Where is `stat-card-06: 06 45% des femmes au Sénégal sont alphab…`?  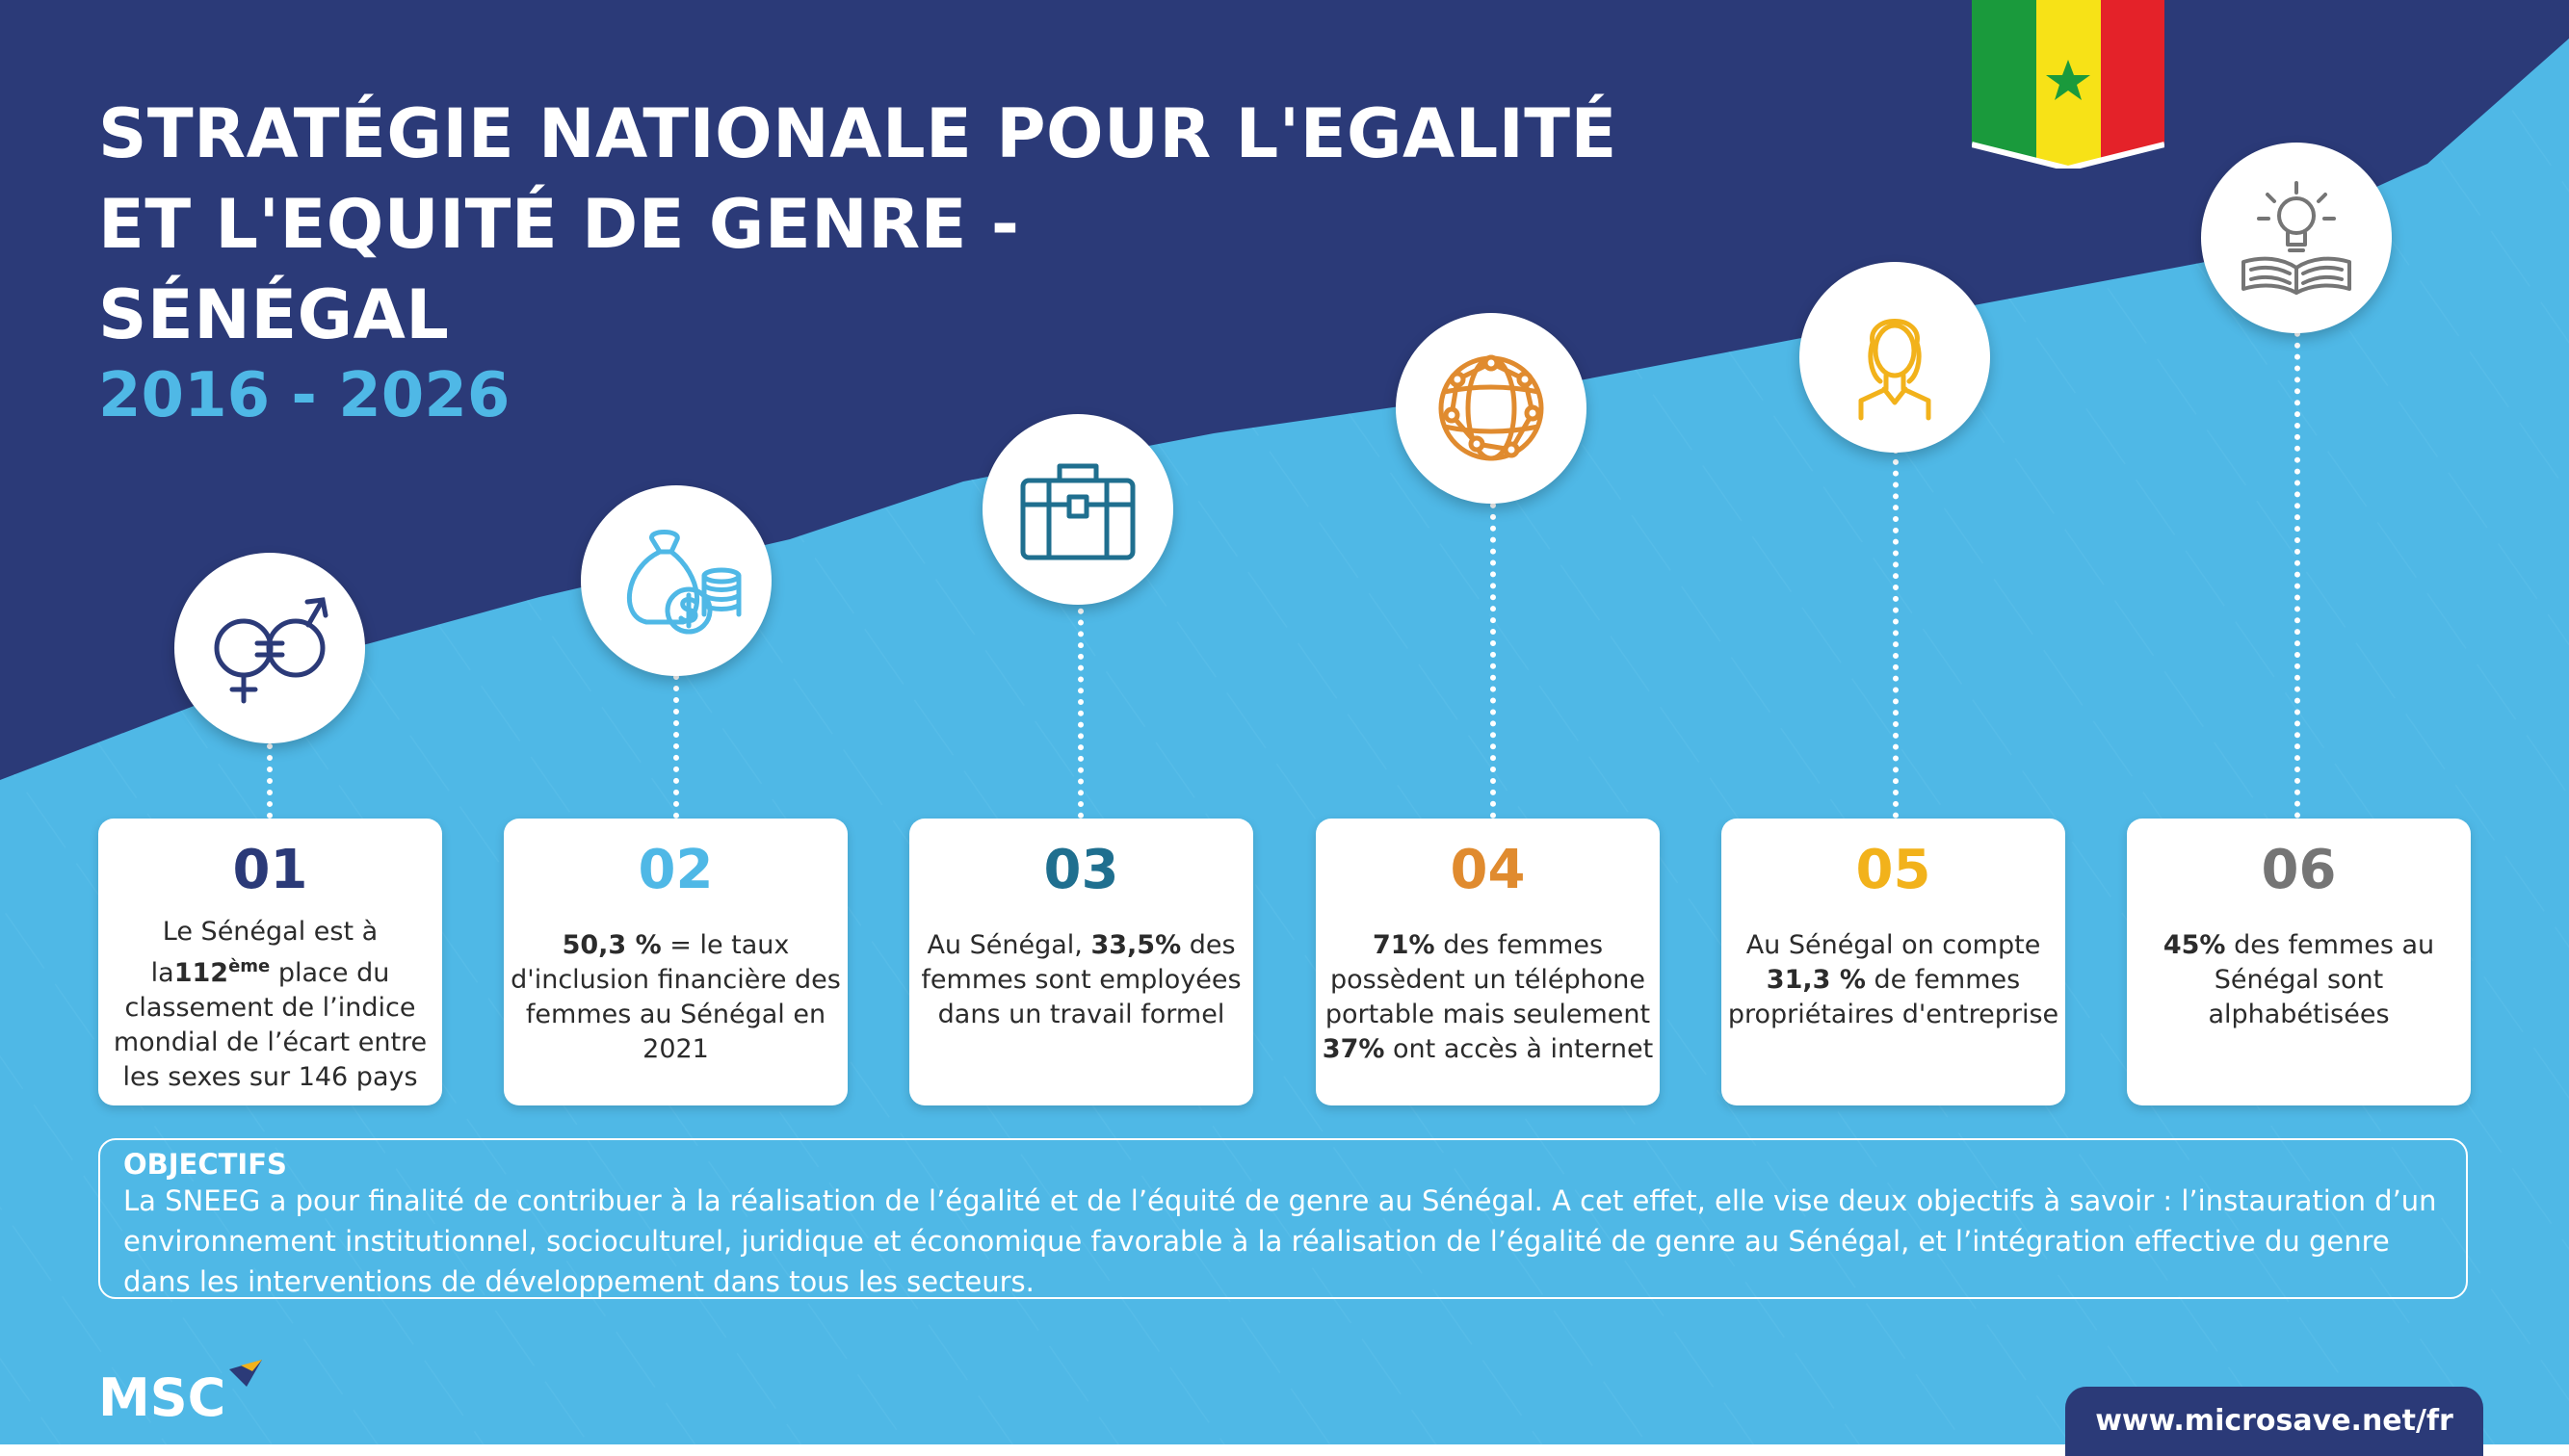 stat-card-06: 06 45% des femmes au Sénégal sont alphab… is located at coordinates (2299, 962).